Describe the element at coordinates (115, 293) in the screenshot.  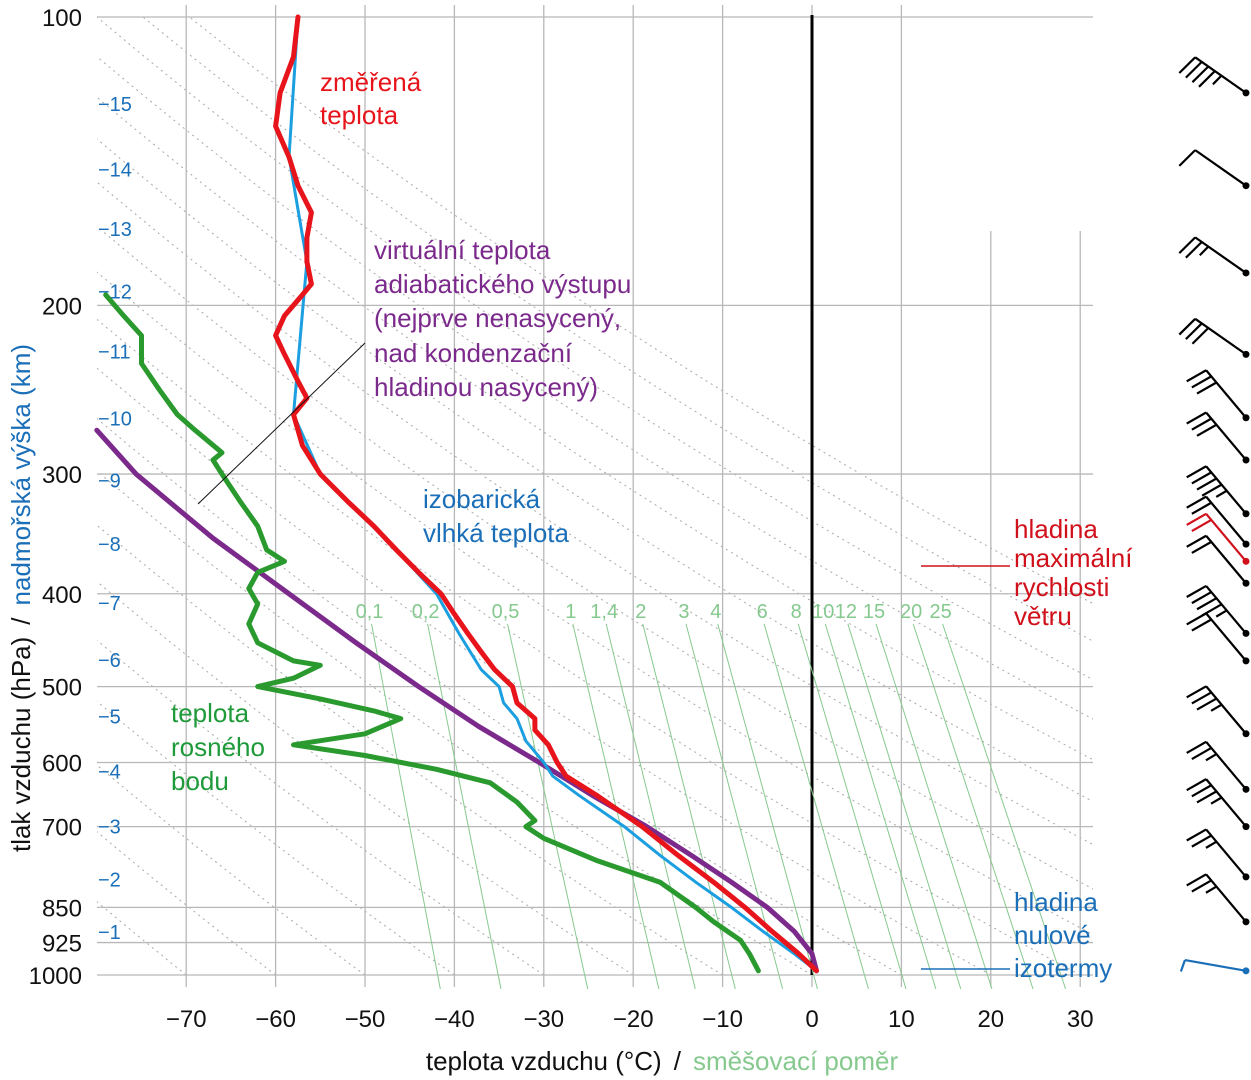
I see `height-tick-label: −12` at that location.